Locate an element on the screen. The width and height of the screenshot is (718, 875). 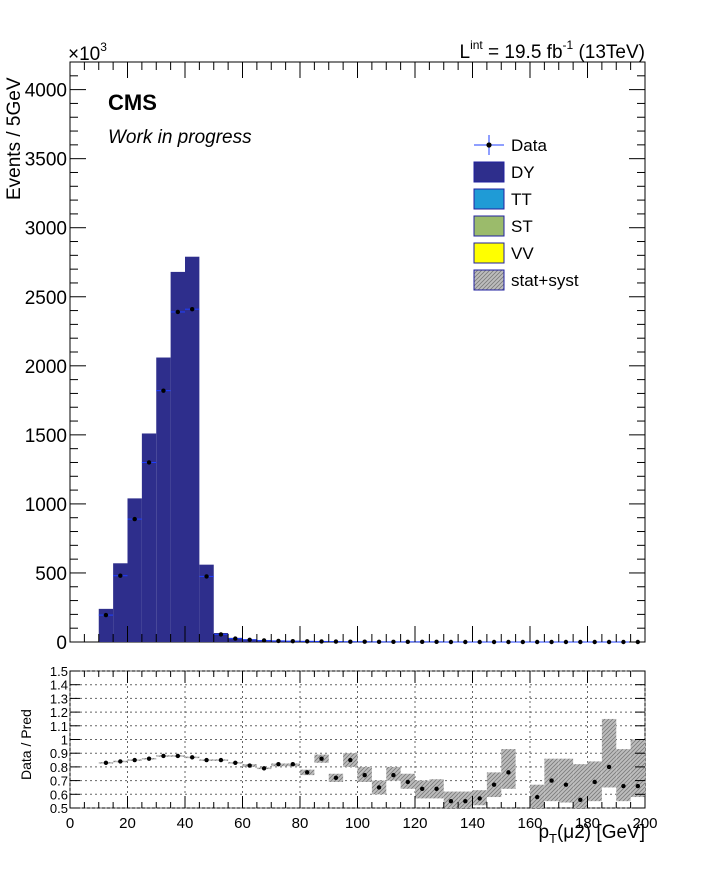
ratio-x-tick-label: 180 is located at coordinates (587, 823).